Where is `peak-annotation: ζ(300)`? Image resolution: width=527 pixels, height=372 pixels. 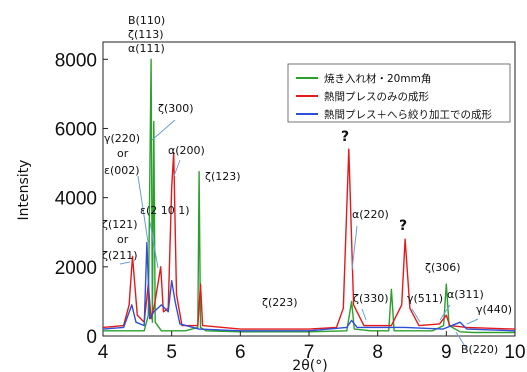
peak-annotation: ζ(300) is located at coordinates (176, 108).